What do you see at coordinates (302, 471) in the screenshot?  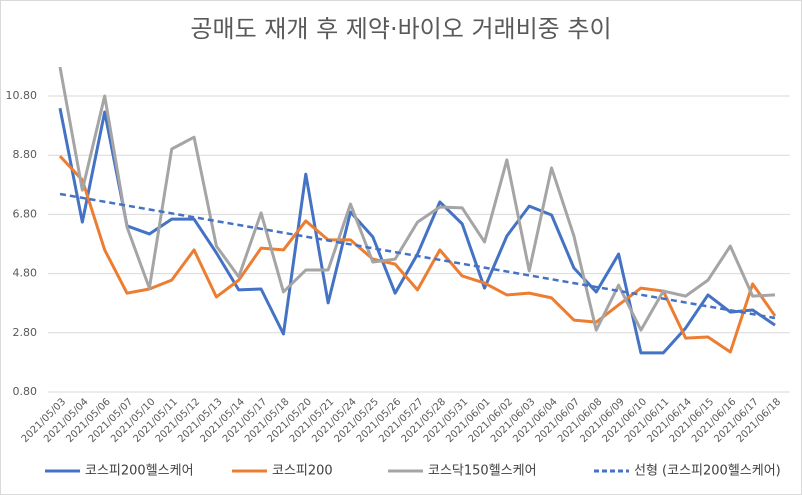 I see `legend-label: 코스피200` at bounding box center [302, 471].